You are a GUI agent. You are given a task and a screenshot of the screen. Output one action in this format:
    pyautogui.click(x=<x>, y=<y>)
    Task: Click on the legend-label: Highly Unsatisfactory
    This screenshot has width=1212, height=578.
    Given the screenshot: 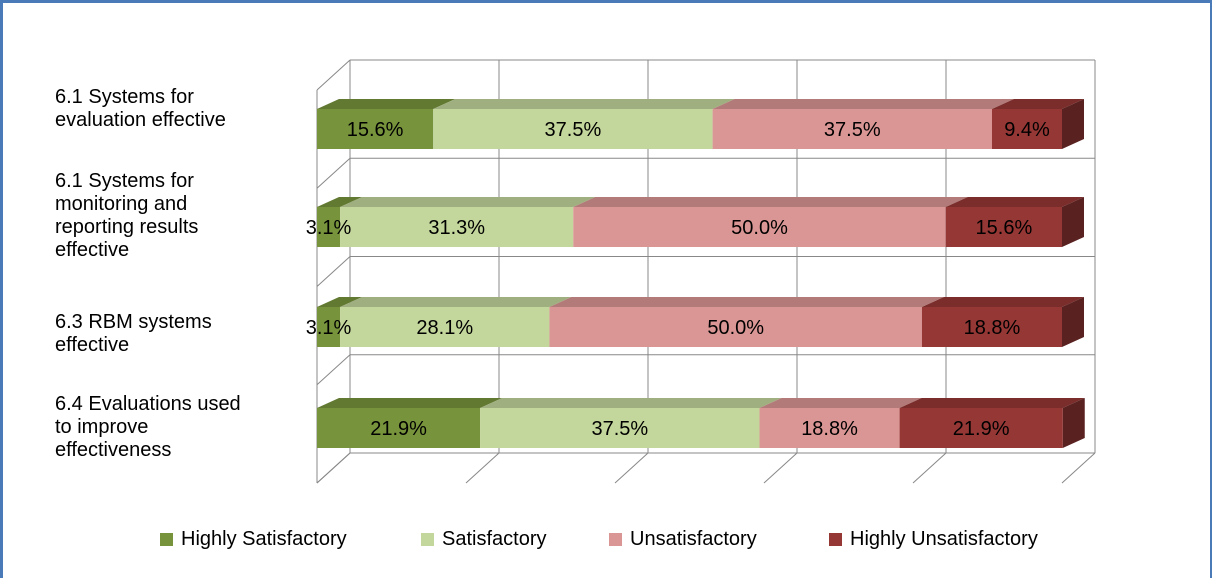 What is the action you would take?
    pyautogui.click(x=944, y=539)
    